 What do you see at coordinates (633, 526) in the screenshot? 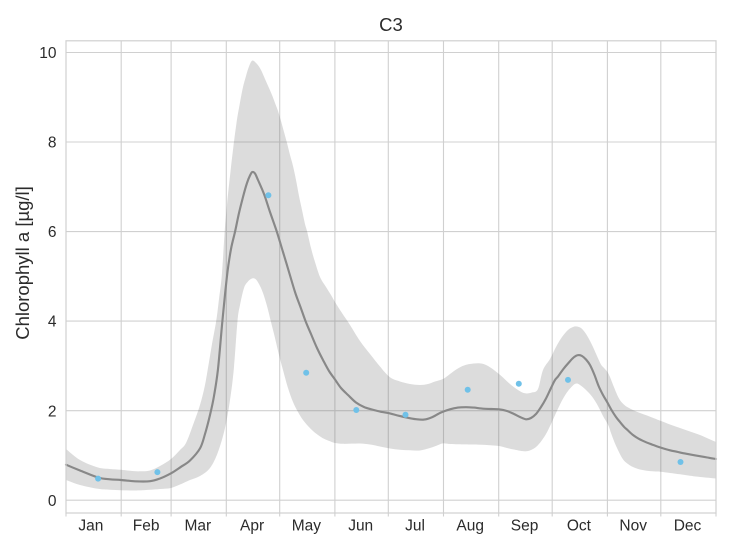
I see `svg-text: Nov` at bounding box center [633, 526].